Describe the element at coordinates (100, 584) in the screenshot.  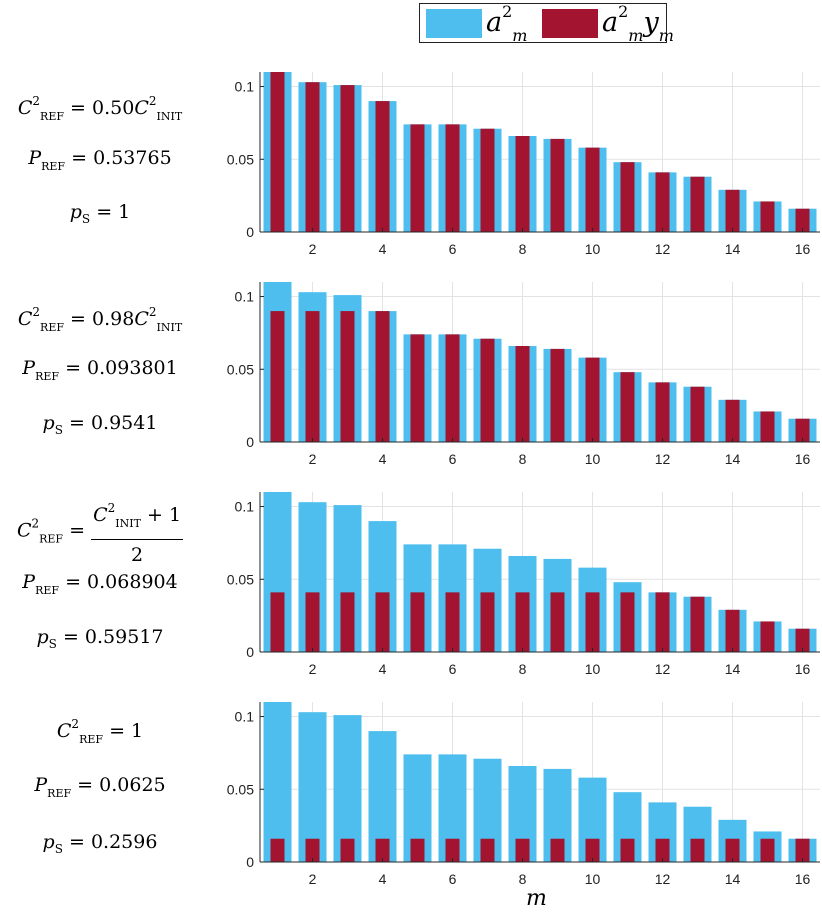
I see `panel-3-p-ref-equation: PREF = 0.068904` at that location.